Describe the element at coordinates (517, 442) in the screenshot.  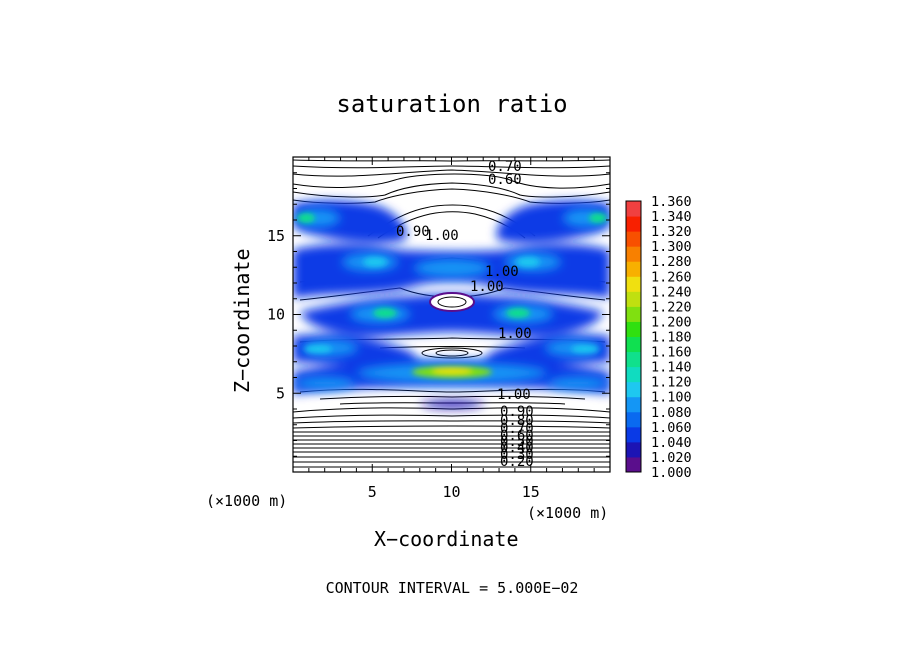
I see `contour-label: 0.50` at that location.